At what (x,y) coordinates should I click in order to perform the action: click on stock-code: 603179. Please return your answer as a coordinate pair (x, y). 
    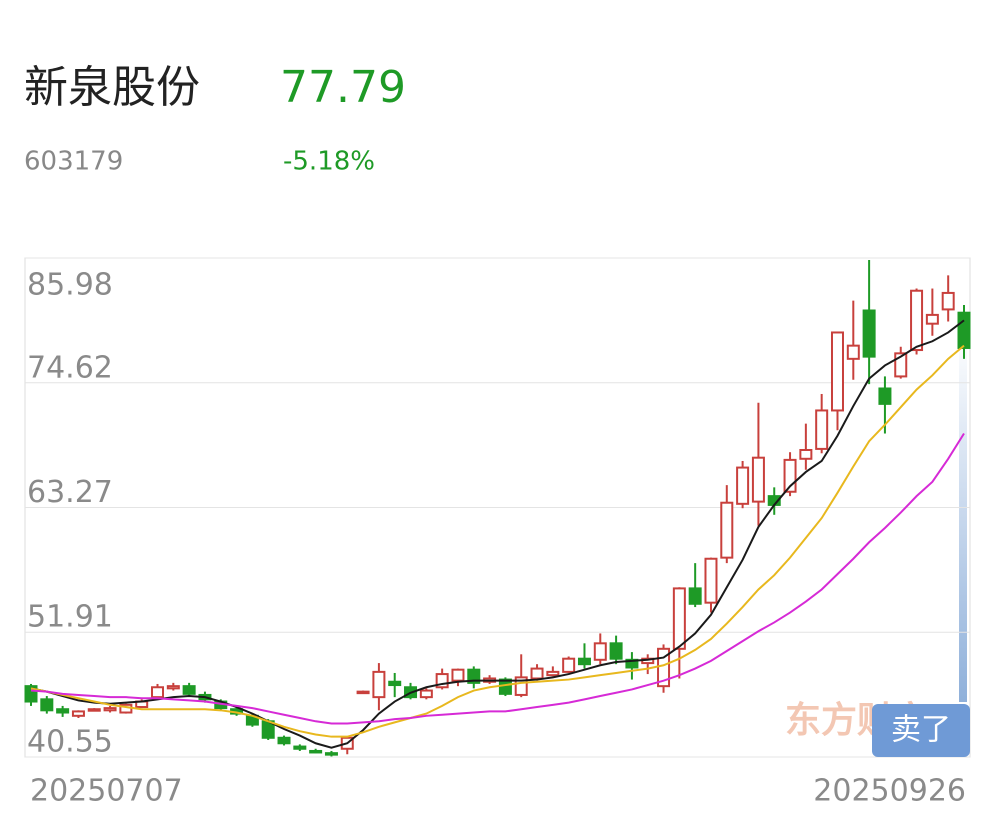
    Looking at the image, I should click on (73, 162).